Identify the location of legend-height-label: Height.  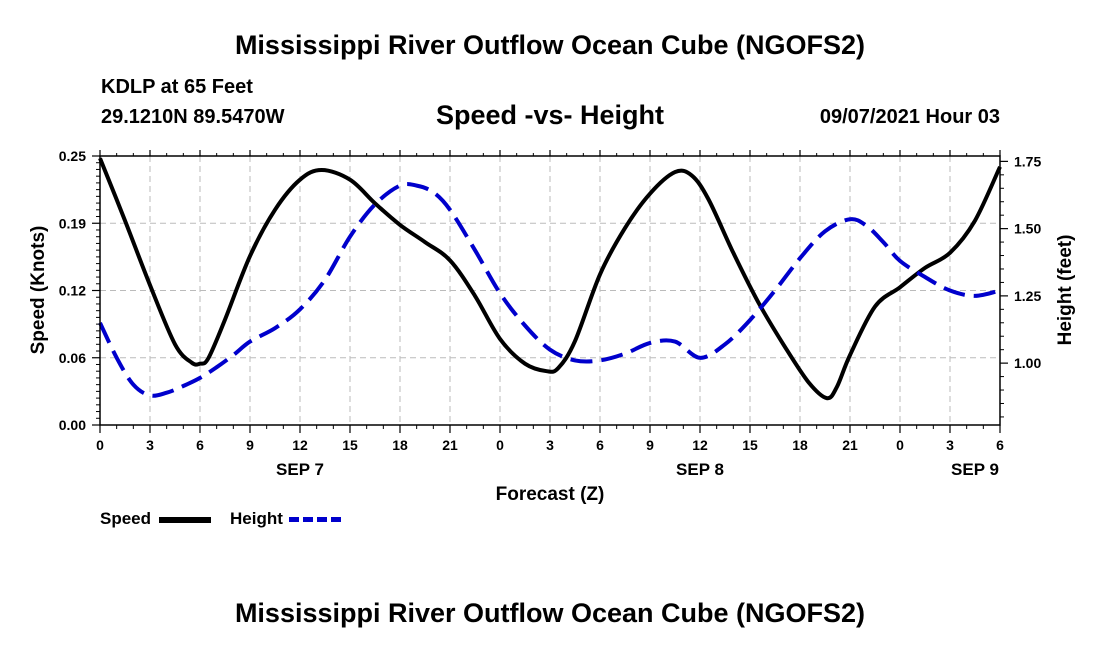
(256, 518).